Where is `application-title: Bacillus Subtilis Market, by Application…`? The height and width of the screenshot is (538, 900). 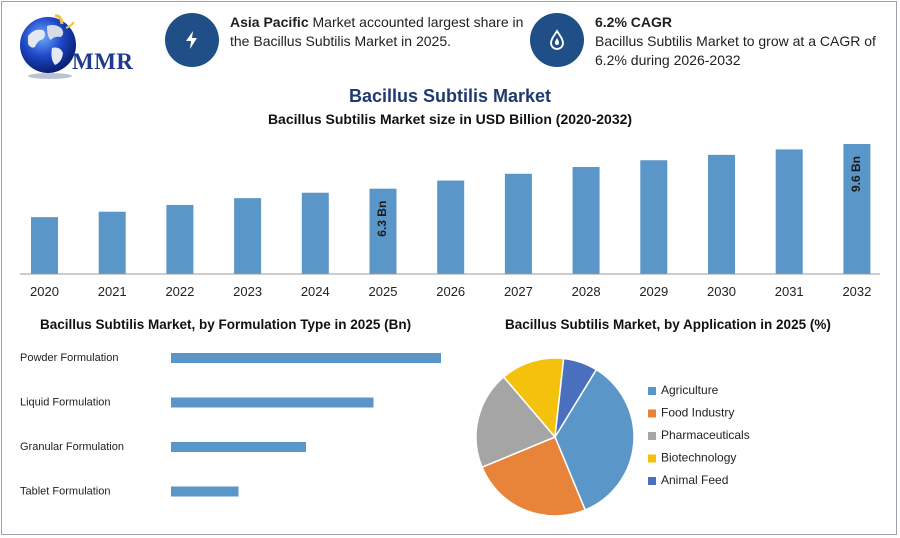 application-title: Bacillus Subtilis Market, by Application… is located at coordinates (668, 324).